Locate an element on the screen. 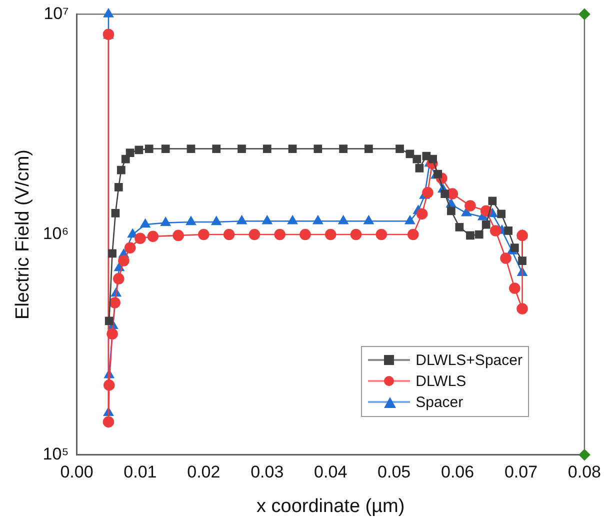 This screenshot has width=605, height=526. y-axis-title: Electric Field (V/cm) is located at coordinates (23, 235).